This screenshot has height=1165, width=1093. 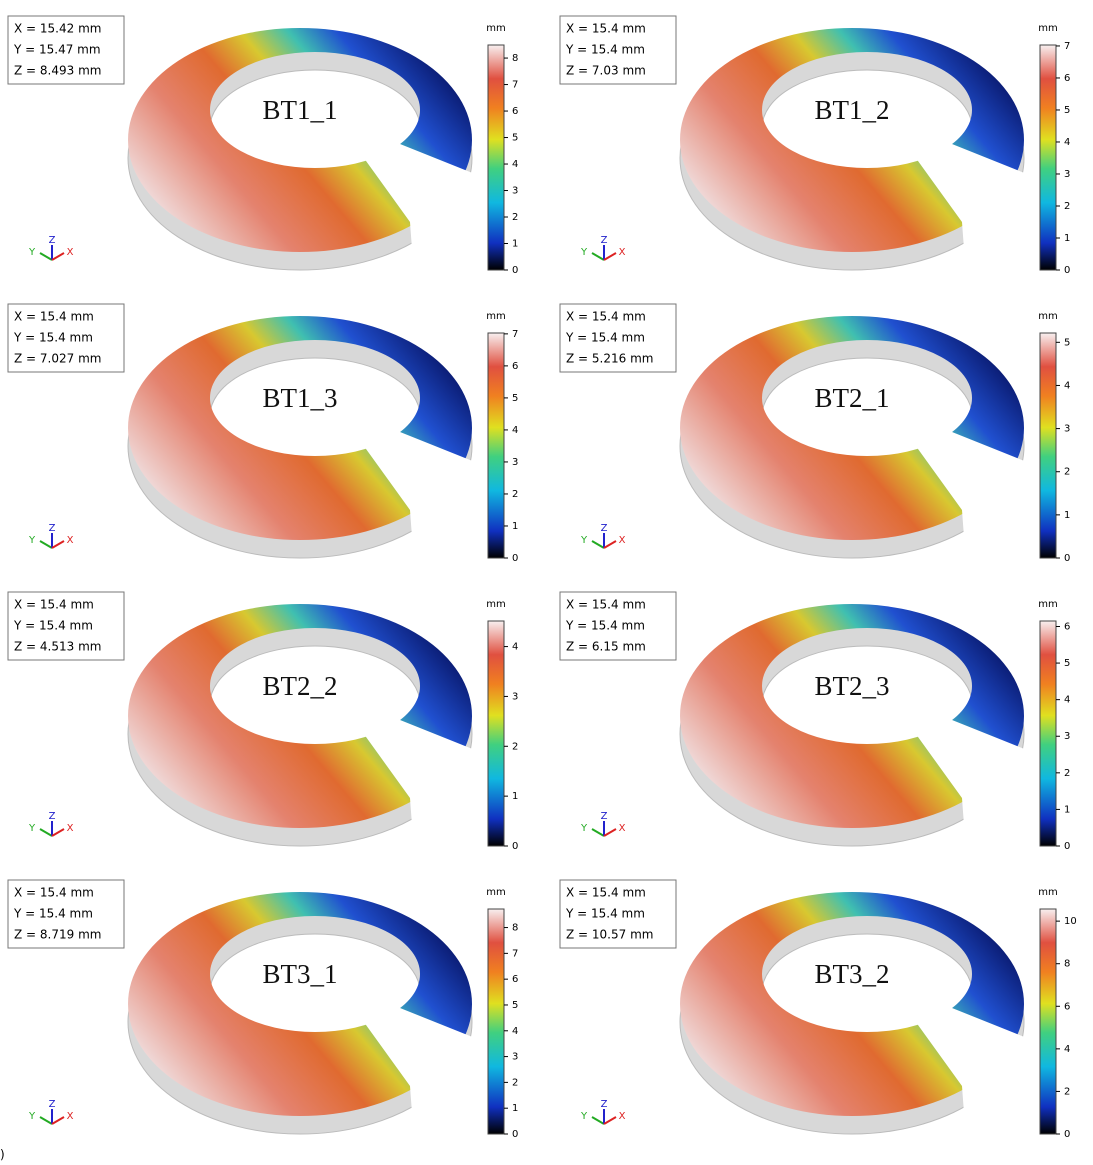 I want to click on colorbar-tick-label: 8, so click(x=1067, y=964).